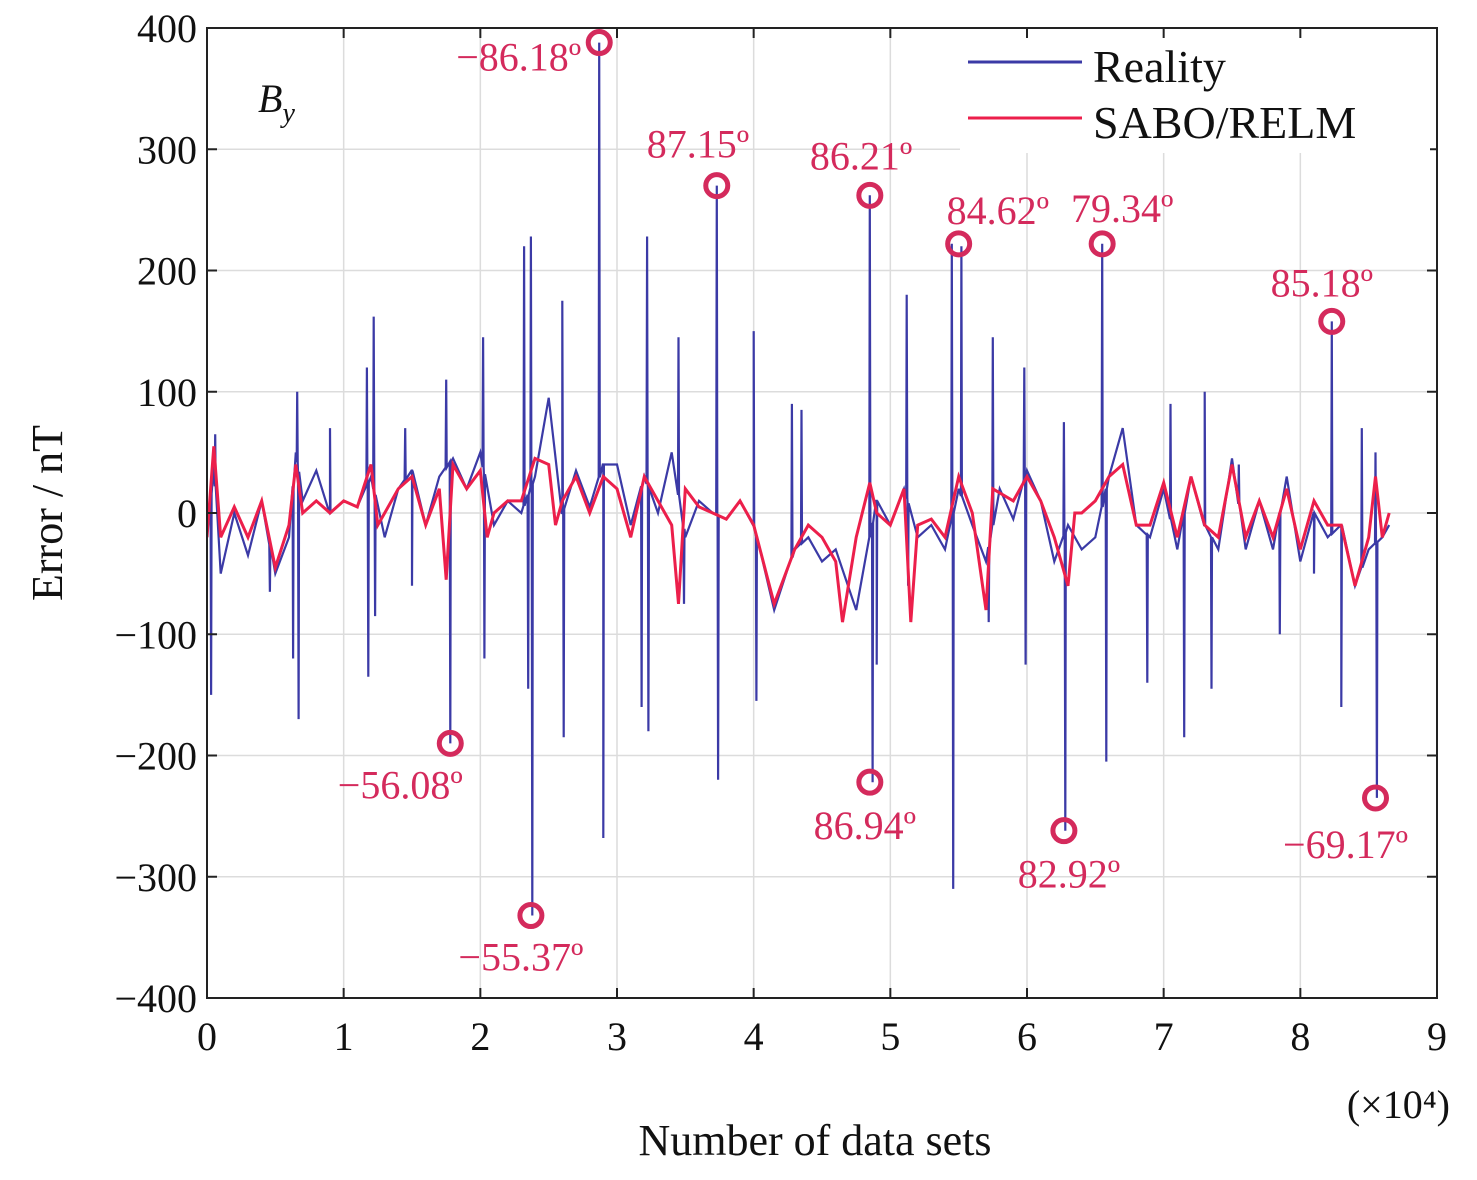  What do you see at coordinates (344, 1036) in the screenshot?
I see `x-tick-label: 1` at bounding box center [344, 1036].